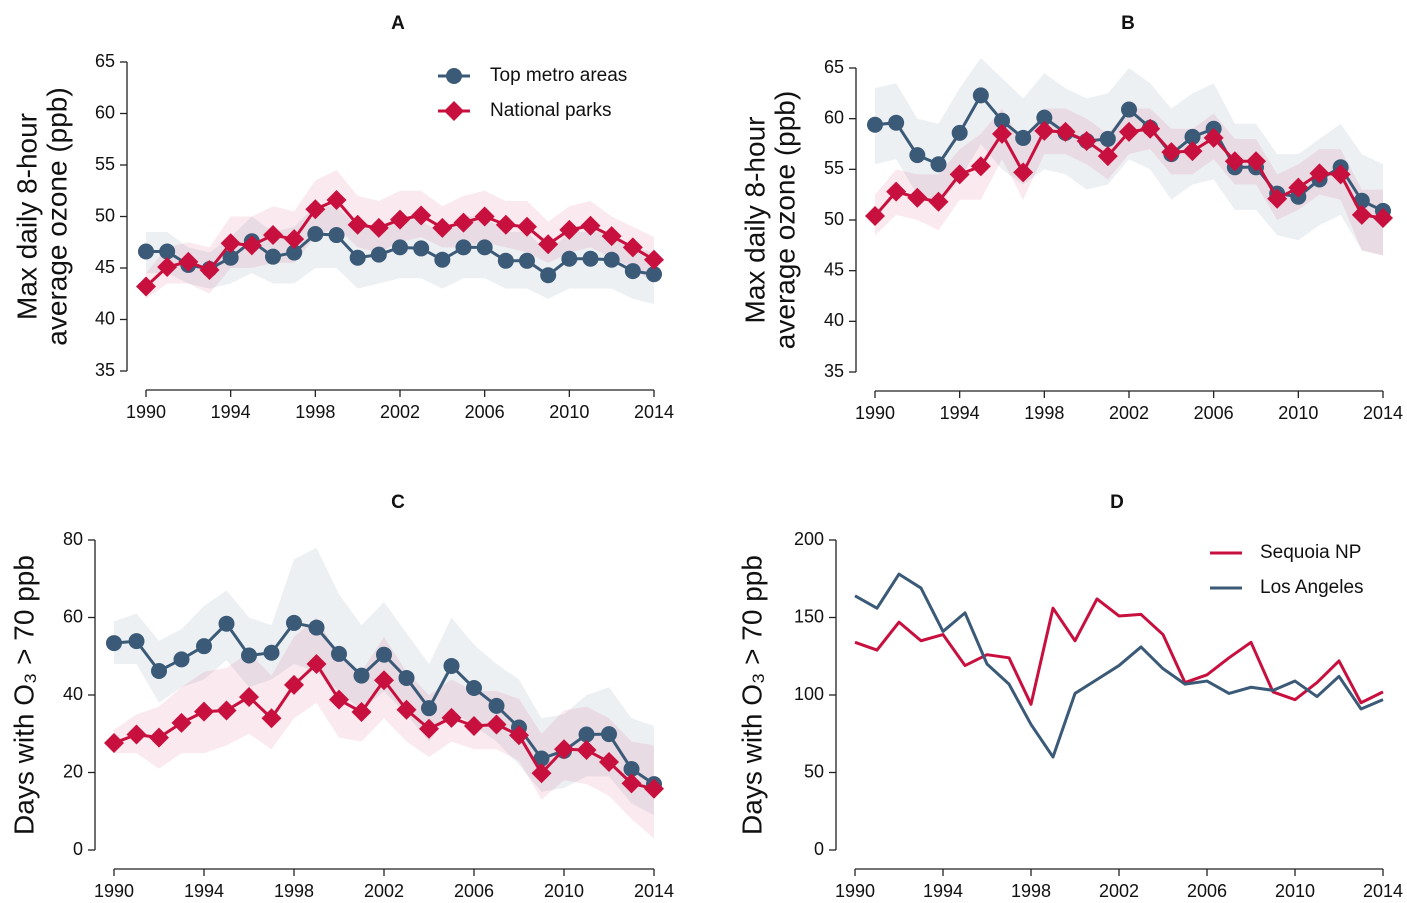  I want to click on legend-label: National parks, so click(550, 110).